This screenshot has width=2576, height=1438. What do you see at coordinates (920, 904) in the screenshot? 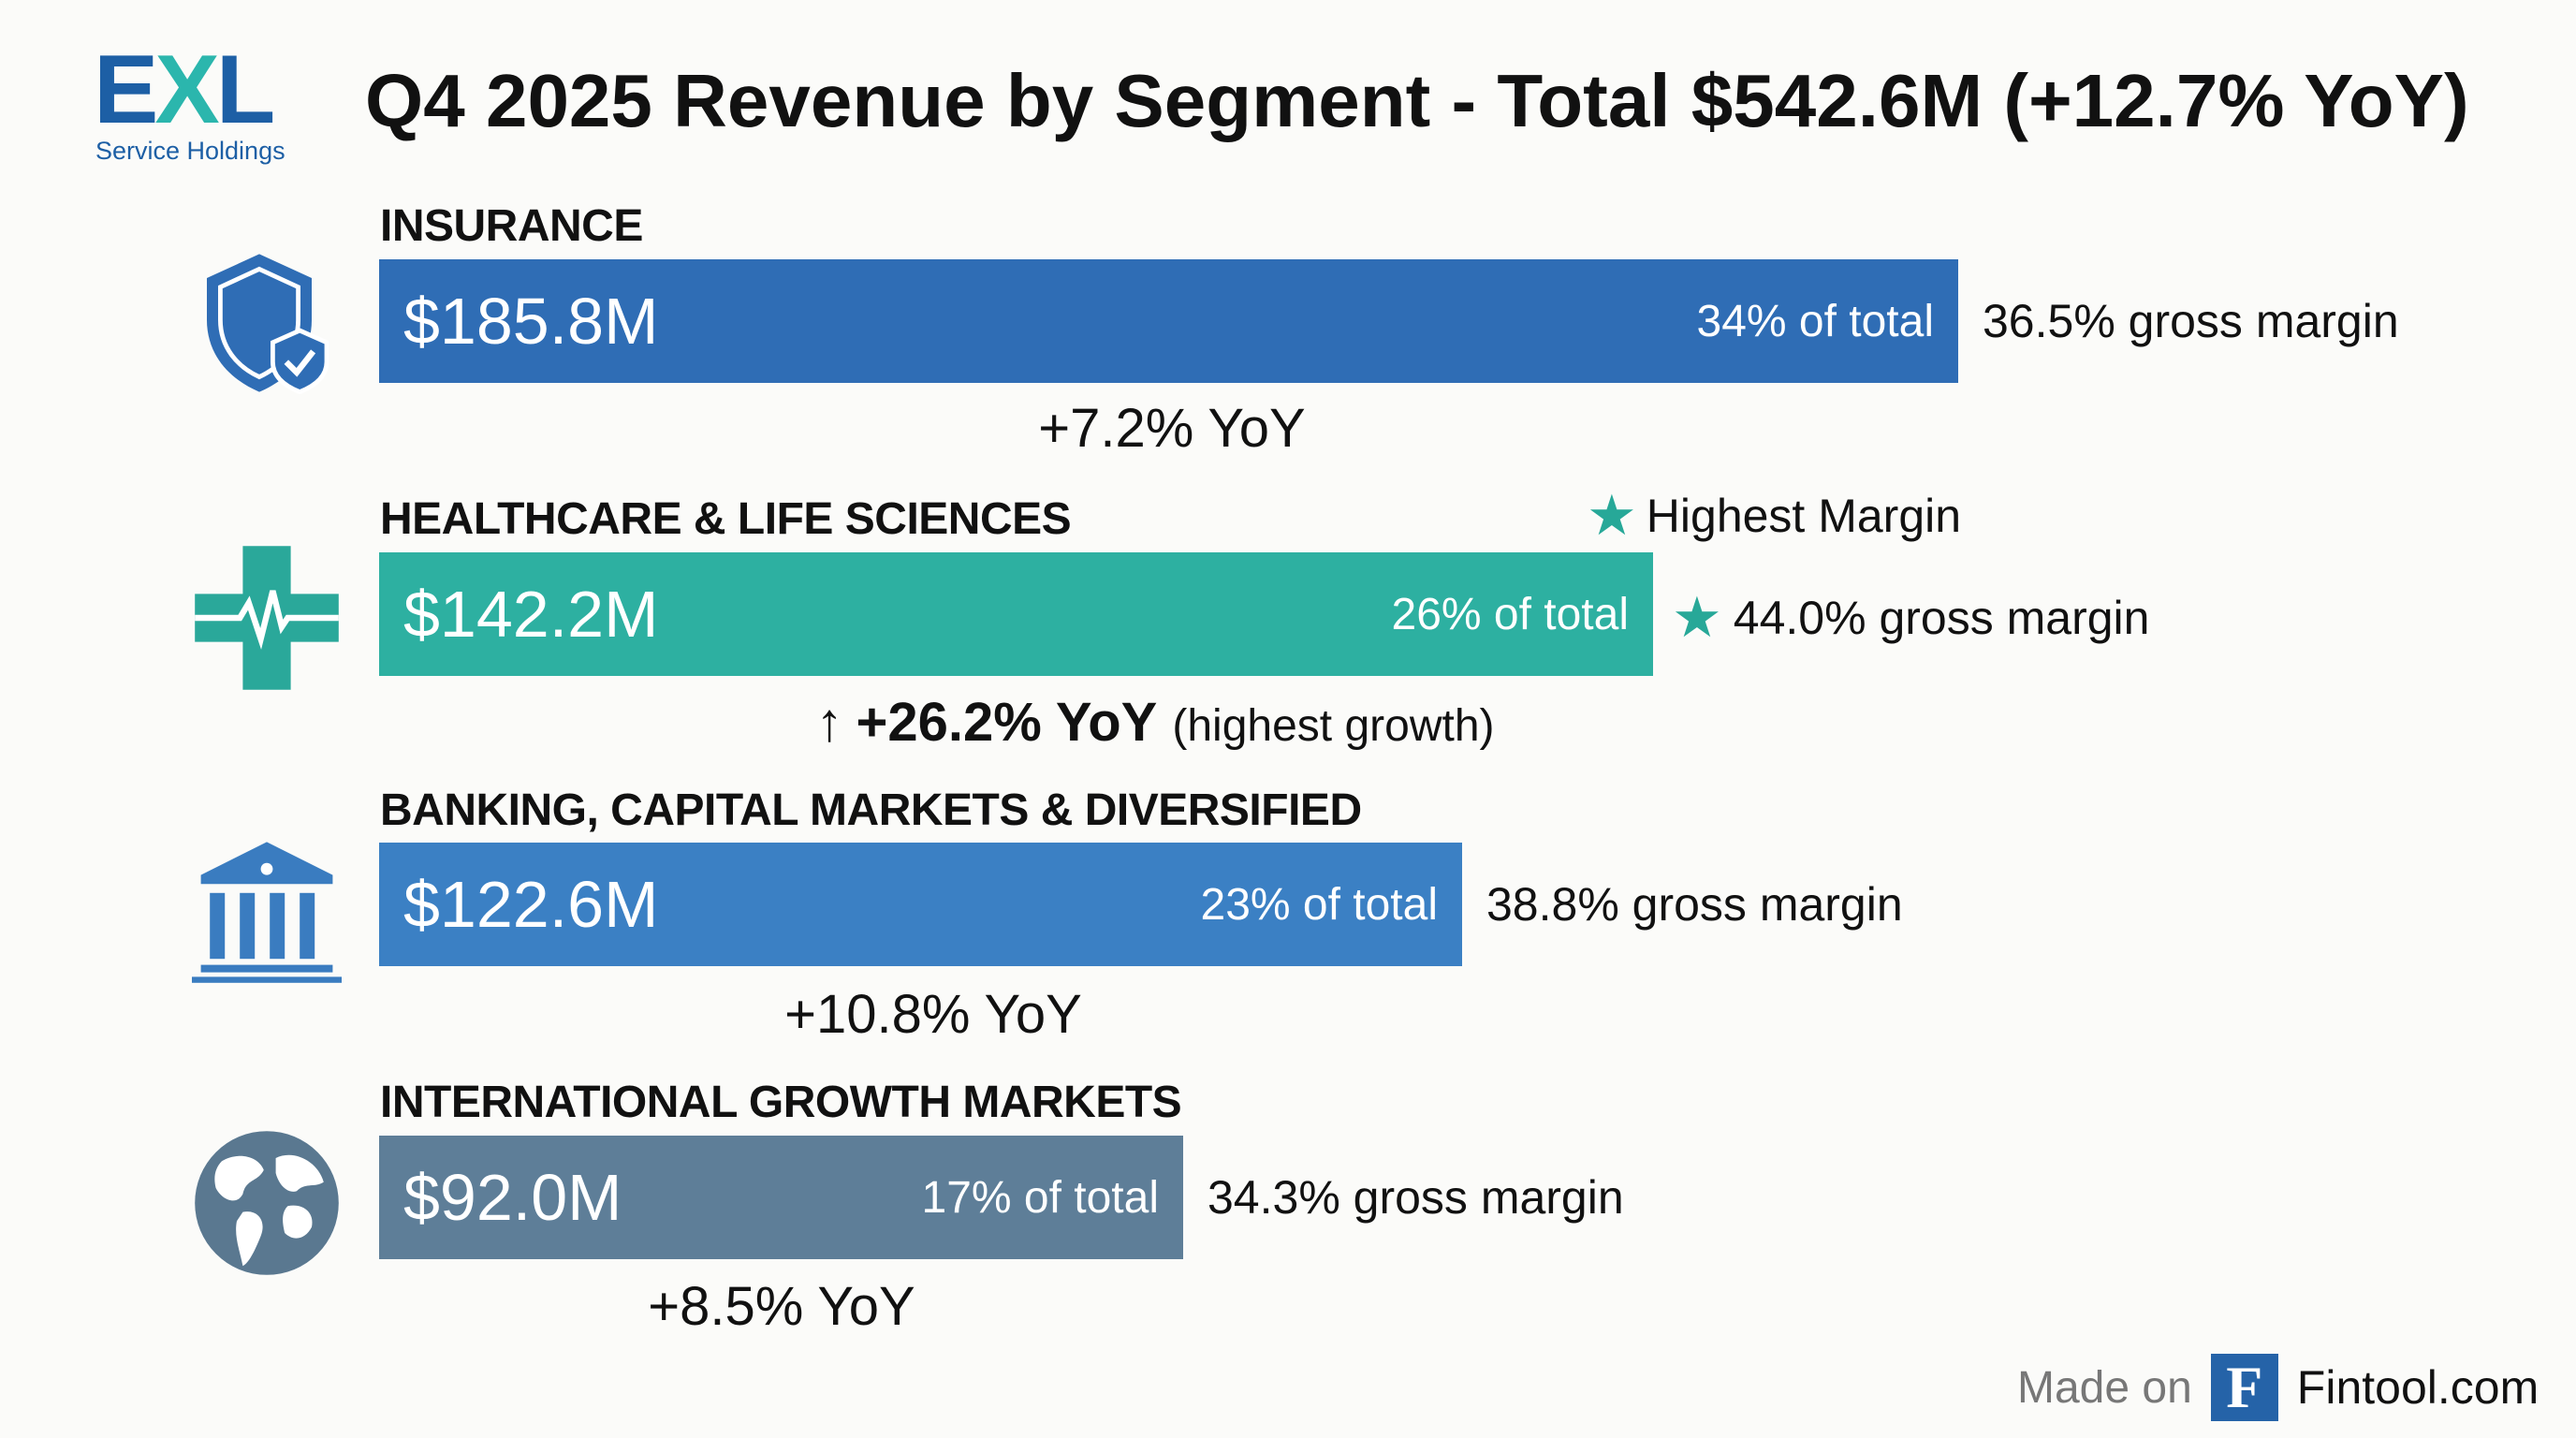
I see `bar-banking: $122.6M 23% of total` at bounding box center [920, 904].